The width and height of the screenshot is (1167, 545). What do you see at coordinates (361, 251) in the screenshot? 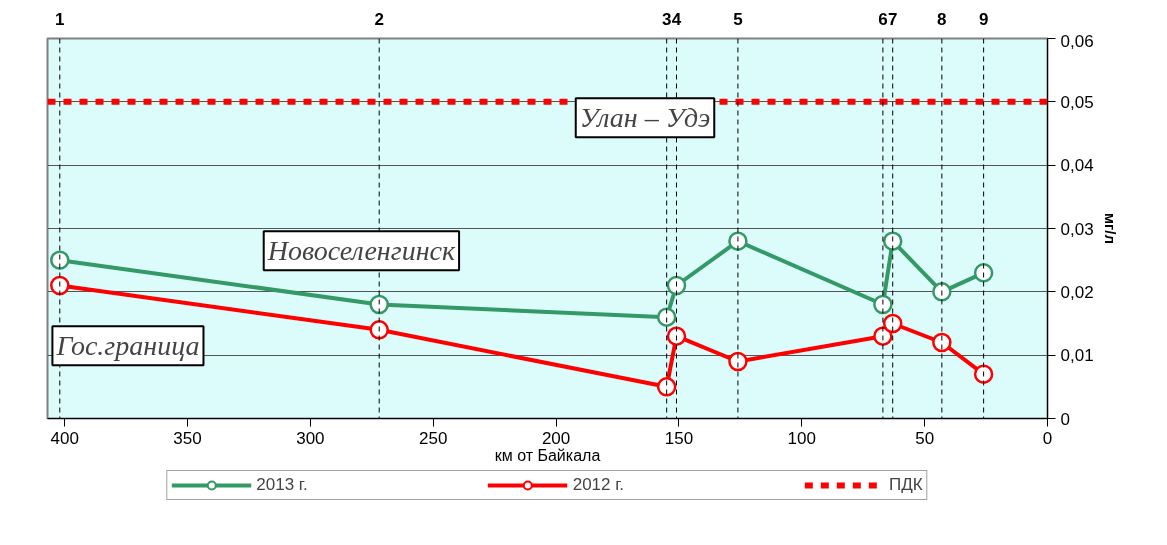
I see `annotation: Новоселенгинск` at bounding box center [361, 251].